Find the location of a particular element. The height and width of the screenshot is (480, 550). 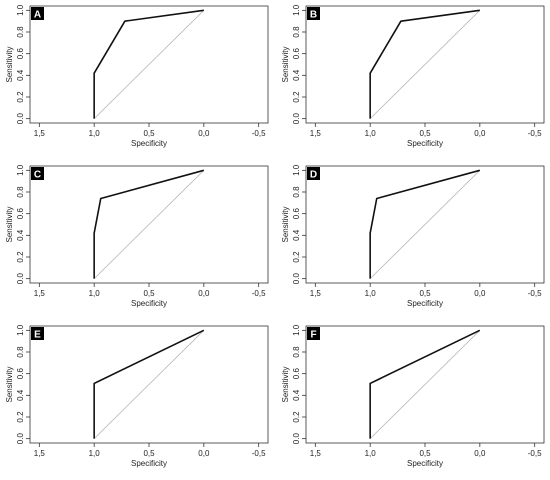

panel-letter: B is located at coordinates (313, 15).